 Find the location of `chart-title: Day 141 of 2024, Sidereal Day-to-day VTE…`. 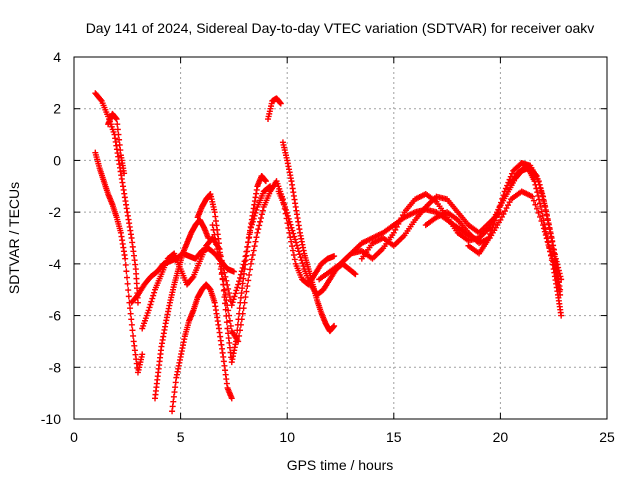

chart-title: Day 141 of 2024, Sidereal Day-to-day VTE… is located at coordinates (340, 28).